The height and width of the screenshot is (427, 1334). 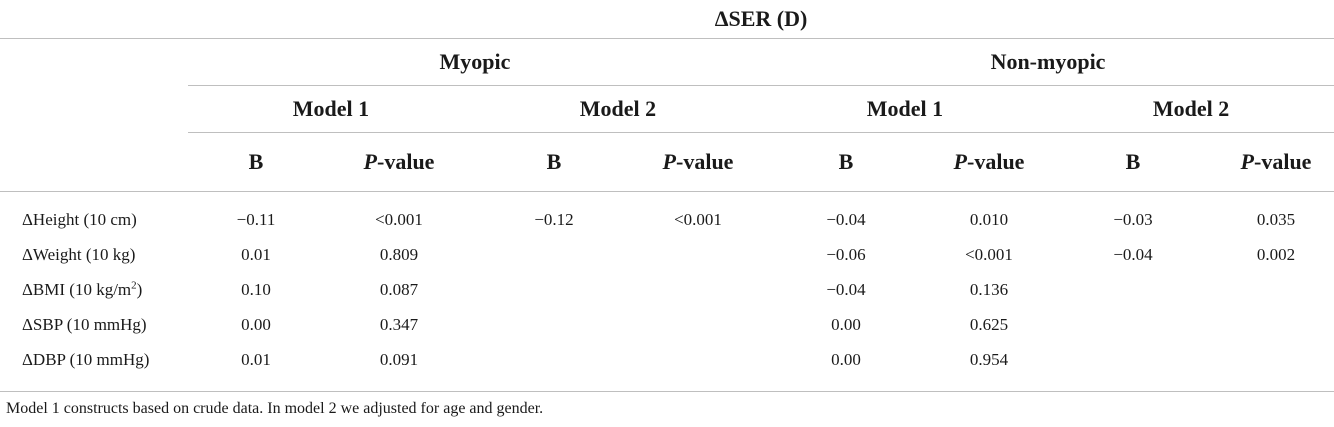 I want to click on model-header-non-myopic-1: Model 1, so click(x=905, y=109).